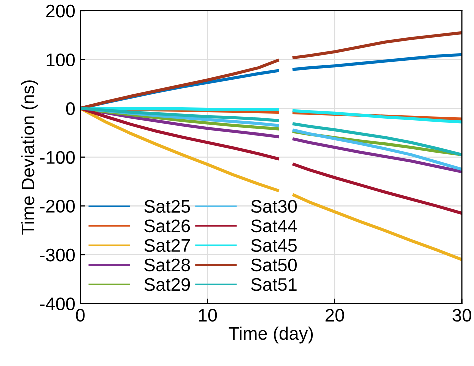  What do you see at coordinates (167, 245) in the screenshot?
I see `legend-label: Sat27` at bounding box center [167, 245].